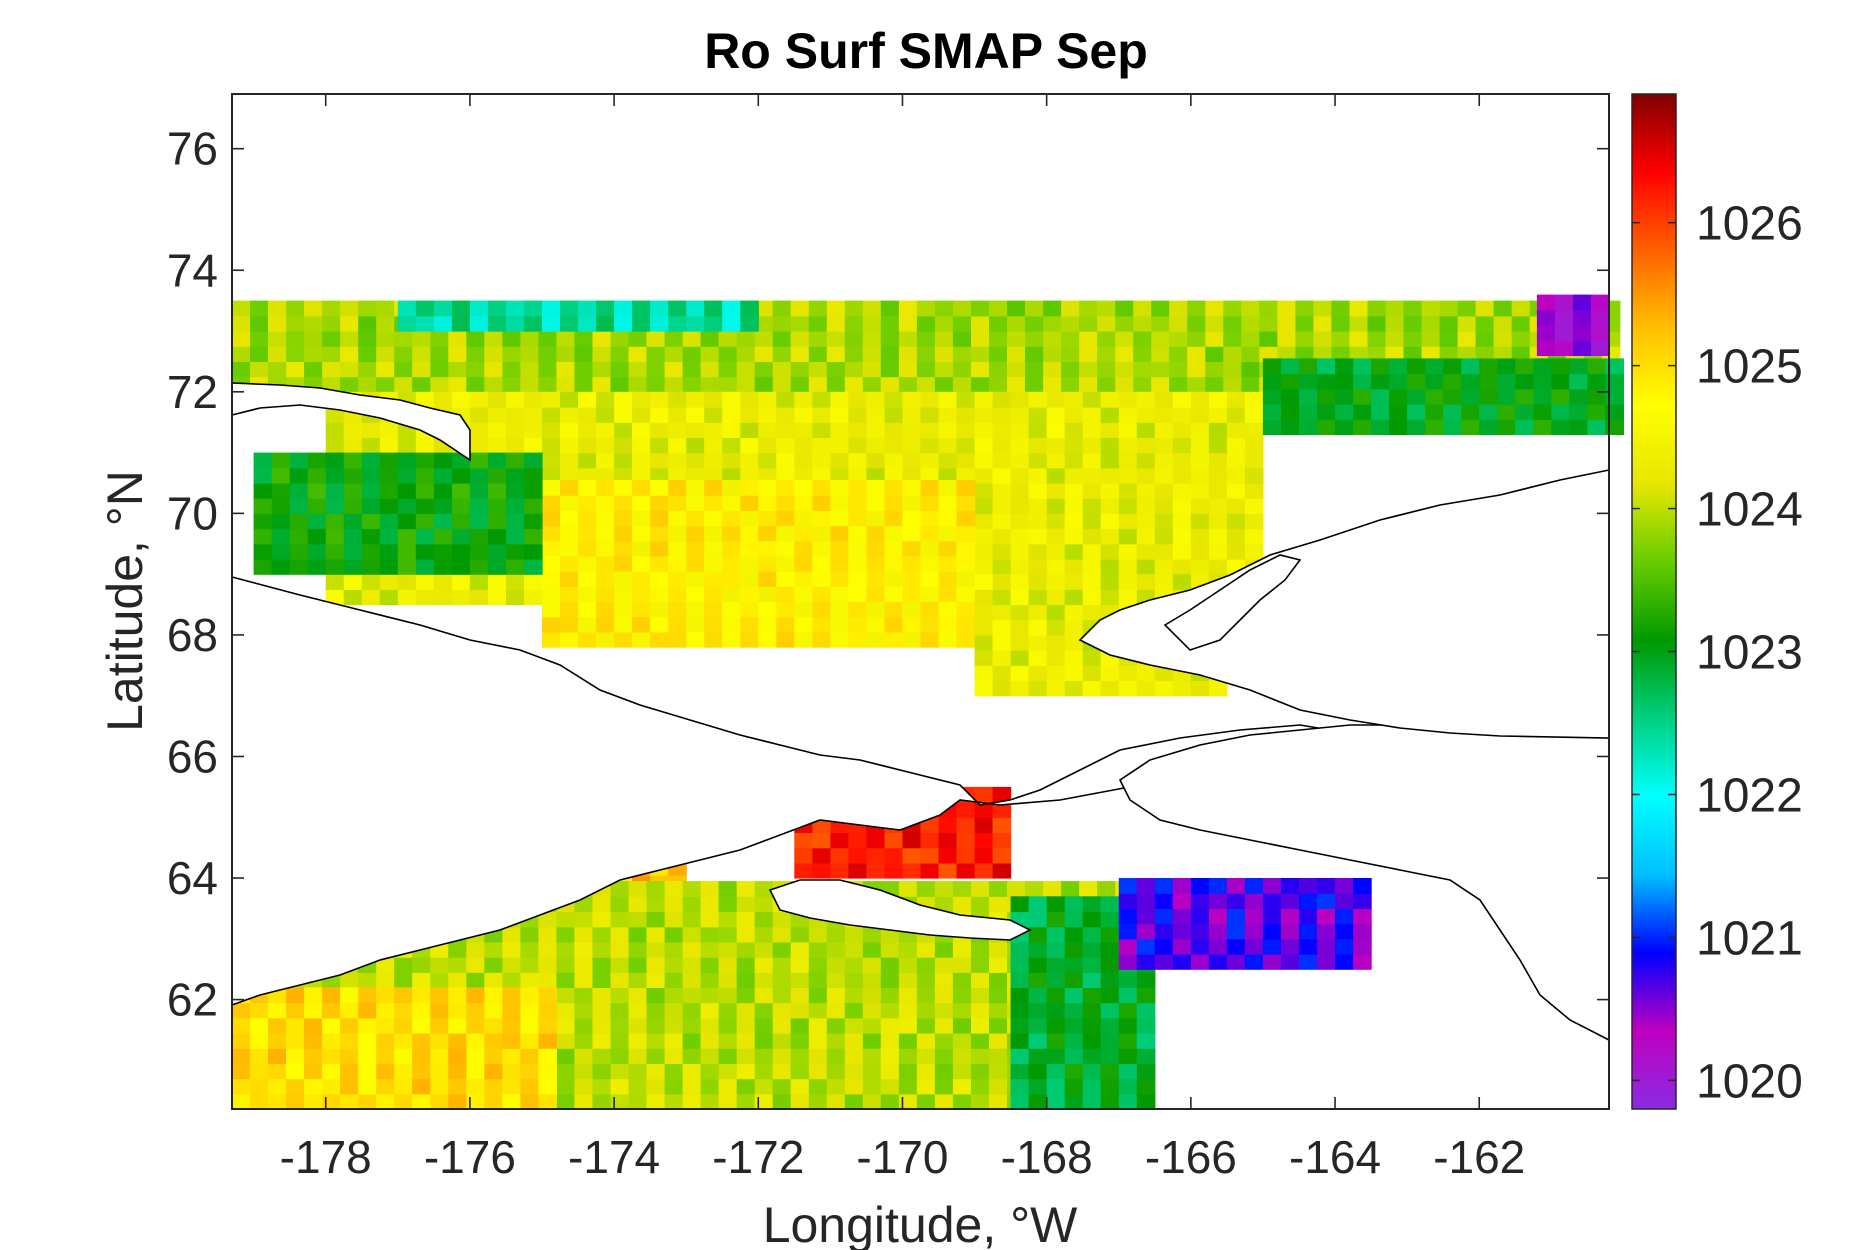 The width and height of the screenshot is (1875, 1250). I want to click on colorbar-tick-label: 1026, so click(1749, 224).